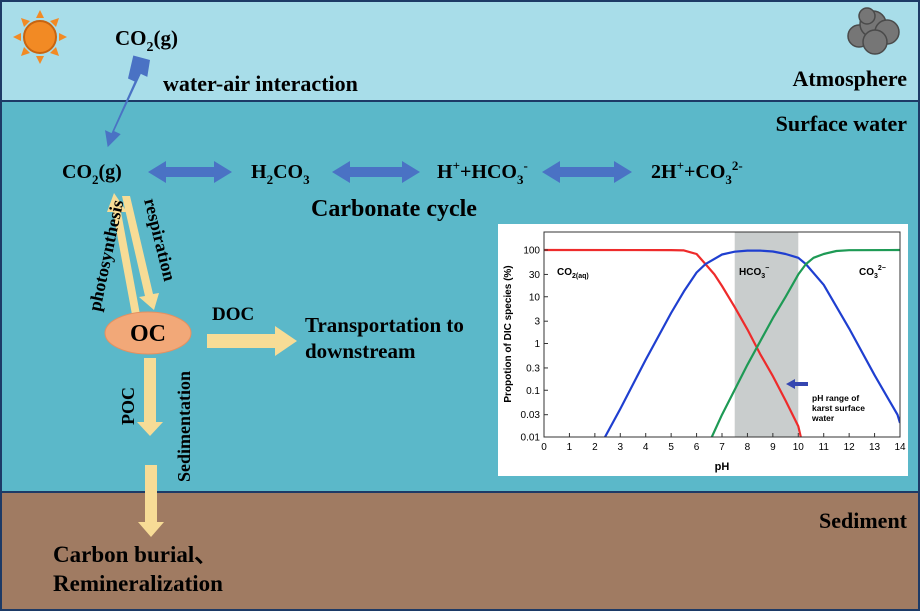  I want to click on y-tick-group: 100 30 10 3 1 0.3 0.1 0.03 0.01, so click(534, 345).